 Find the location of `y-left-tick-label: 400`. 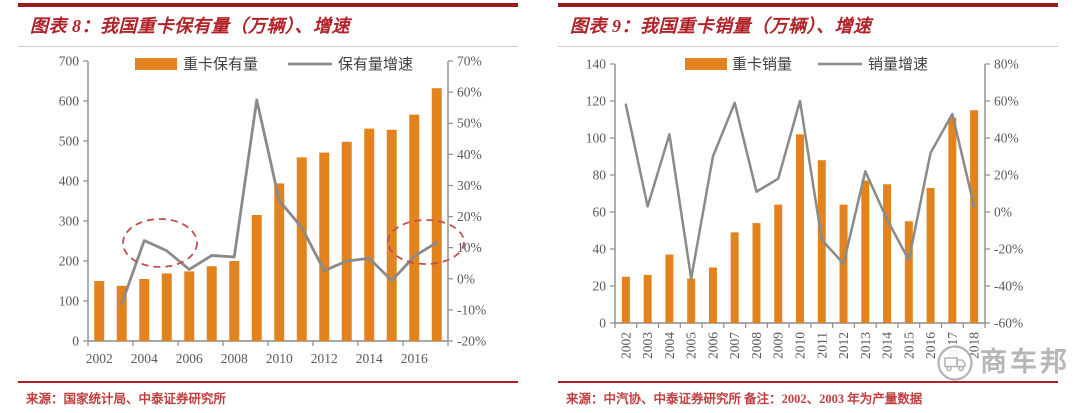

y-left-tick-label: 400 is located at coordinates (69, 181).